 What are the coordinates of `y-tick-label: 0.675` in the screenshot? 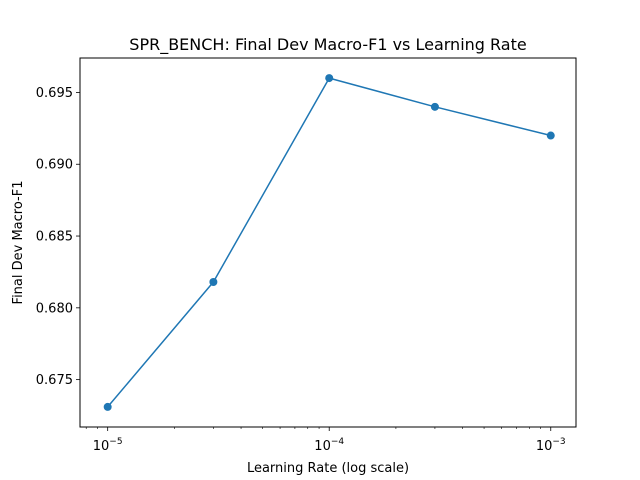 It's located at (54, 380).